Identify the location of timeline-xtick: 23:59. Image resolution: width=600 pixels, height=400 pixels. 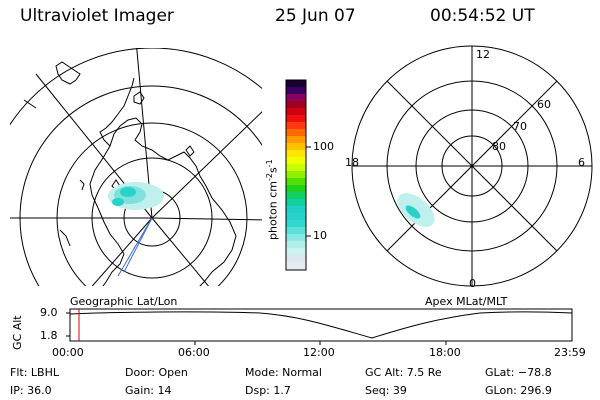
(570, 352).